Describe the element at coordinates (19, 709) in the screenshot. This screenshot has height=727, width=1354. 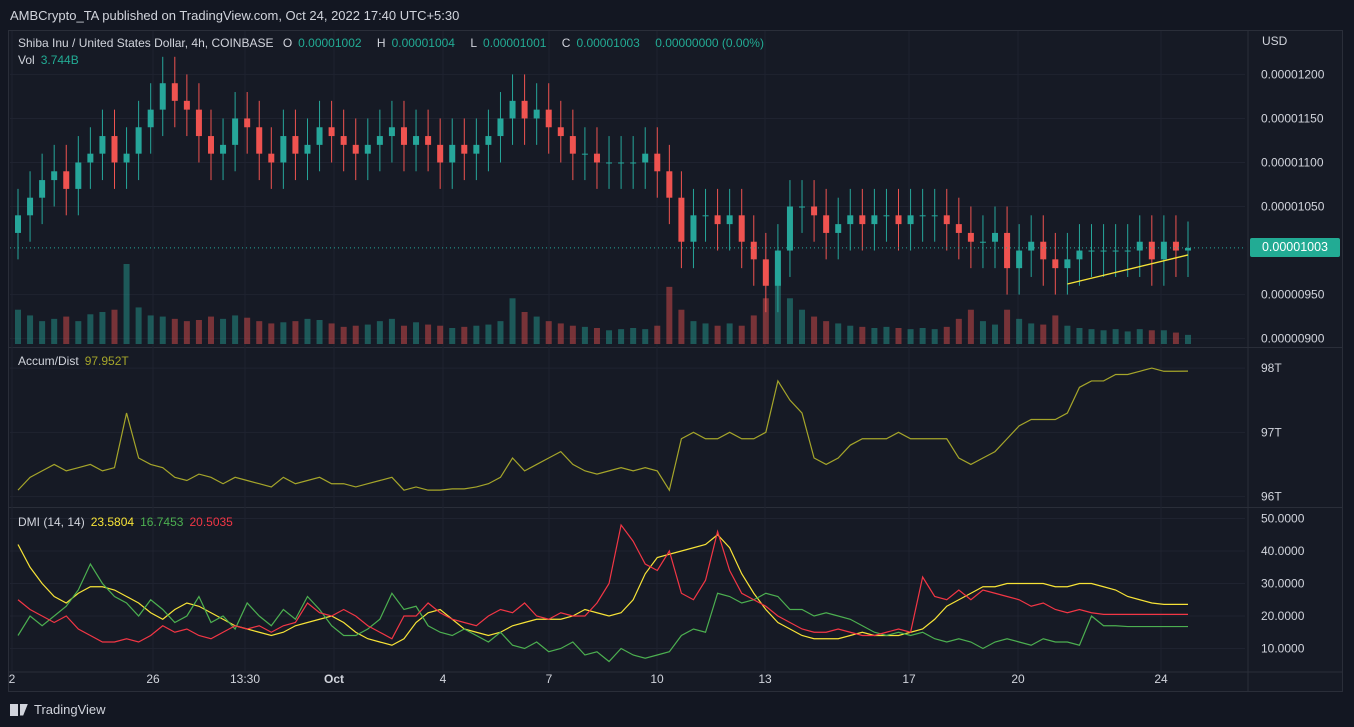
I see `tradingview-logo-icon` at that location.